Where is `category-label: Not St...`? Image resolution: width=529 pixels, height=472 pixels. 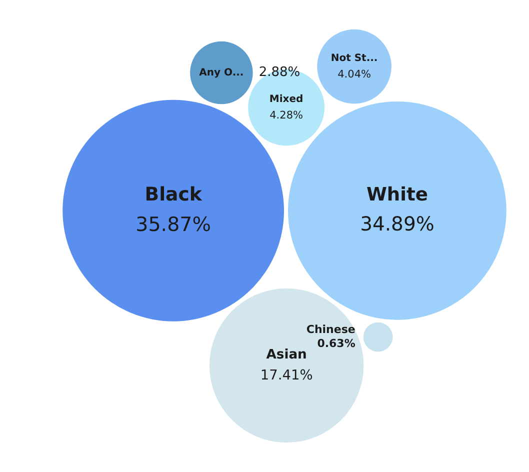 category-label: Not St... is located at coordinates (354, 58).